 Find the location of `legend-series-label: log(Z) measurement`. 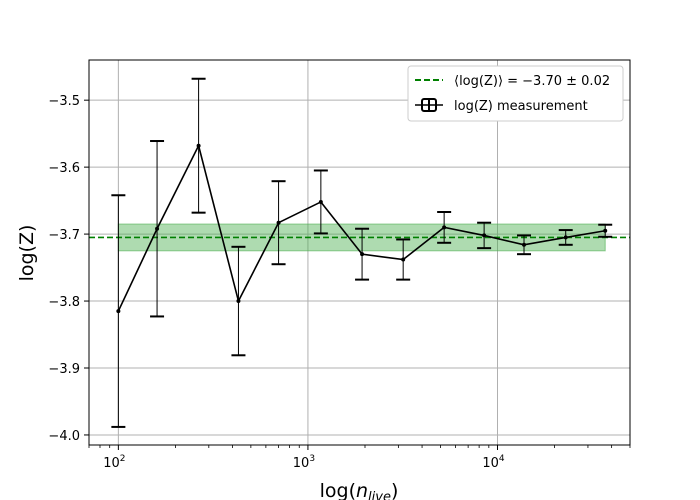

legend-series-label: log(Z) measurement is located at coordinates (521, 106).